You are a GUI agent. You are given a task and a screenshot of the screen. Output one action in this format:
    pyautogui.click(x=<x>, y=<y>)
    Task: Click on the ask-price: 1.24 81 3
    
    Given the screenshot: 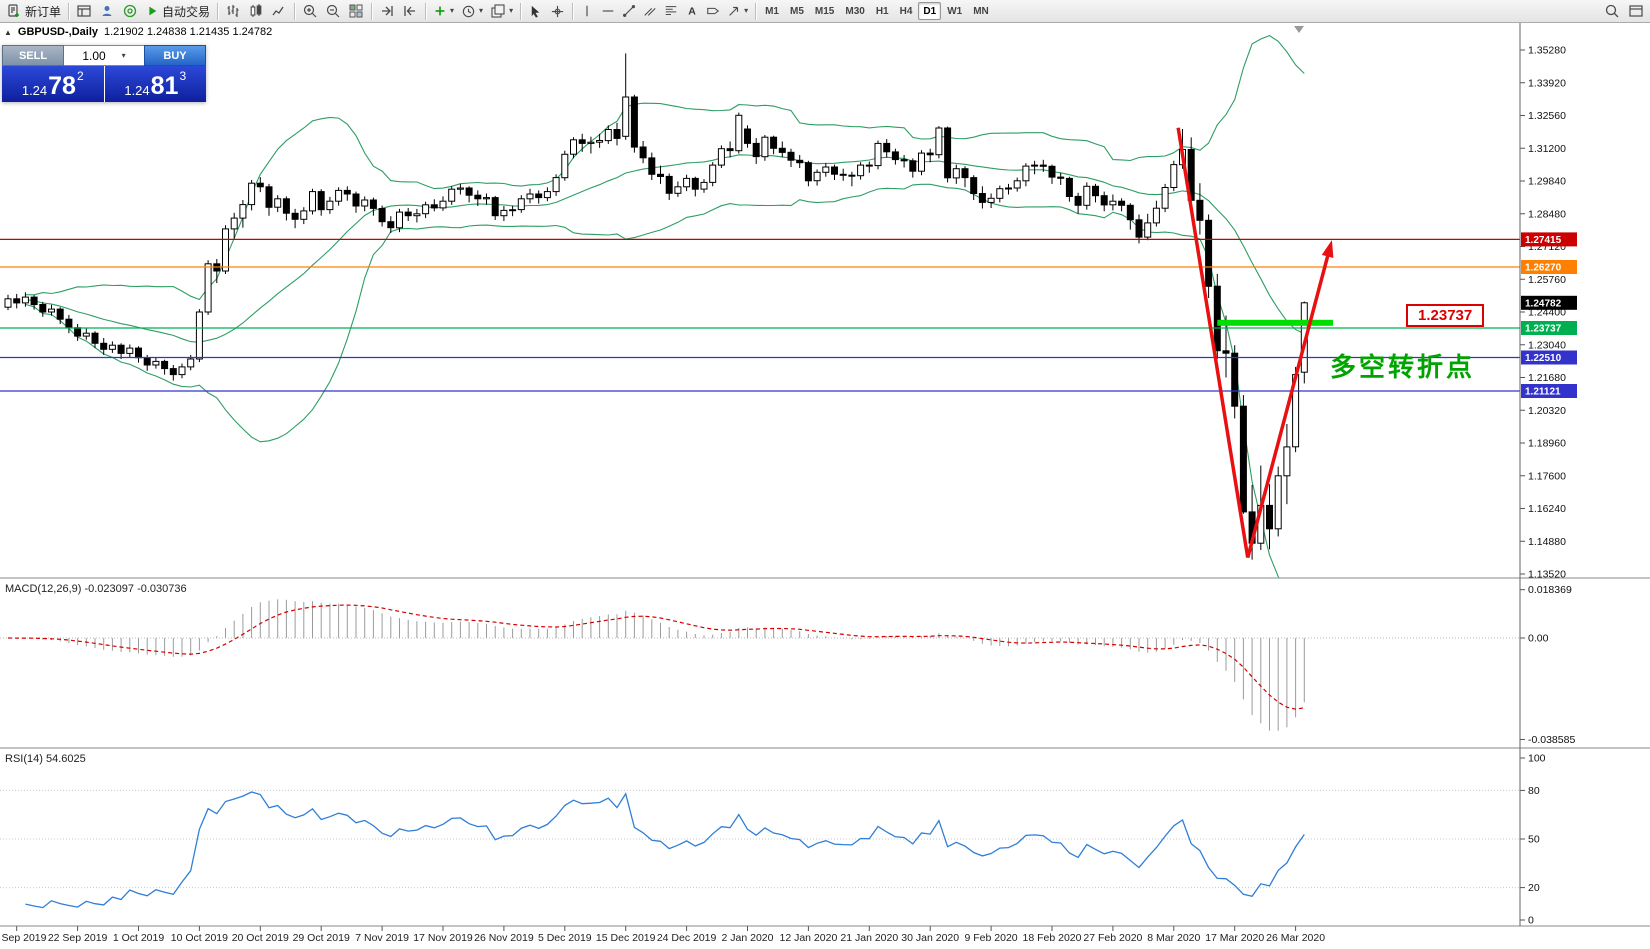 What is the action you would take?
    pyautogui.click(x=155, y=84)
    